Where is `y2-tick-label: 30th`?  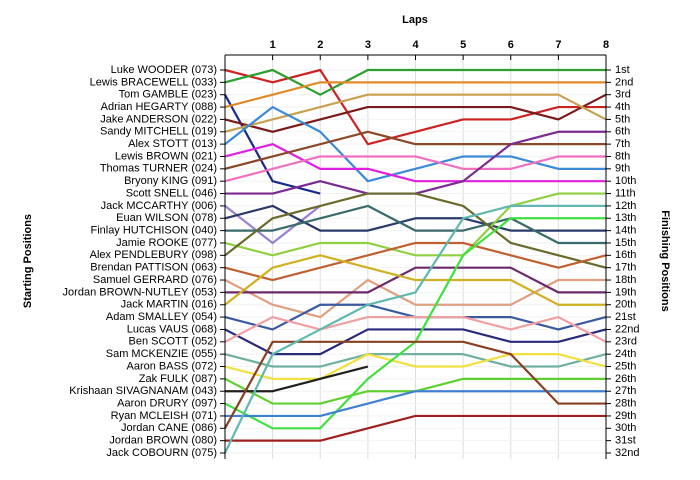 y2-tick-label: 30th is located at coordinates (625, 428).